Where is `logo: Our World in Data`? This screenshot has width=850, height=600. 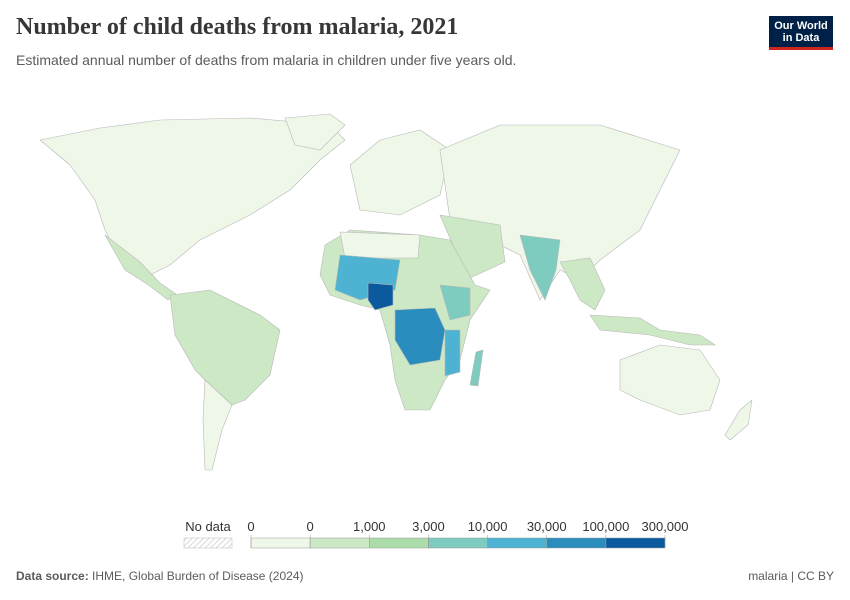 logo: Our World in Data is located at coordinates (801, 33).